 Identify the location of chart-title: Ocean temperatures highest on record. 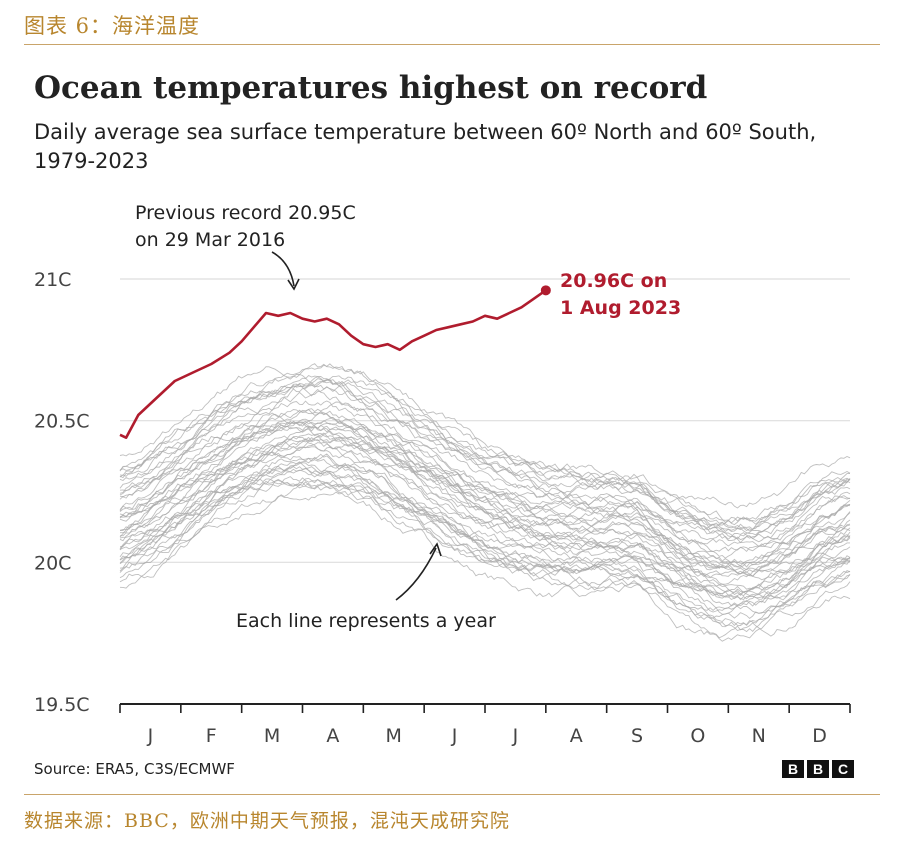
(371, 88).